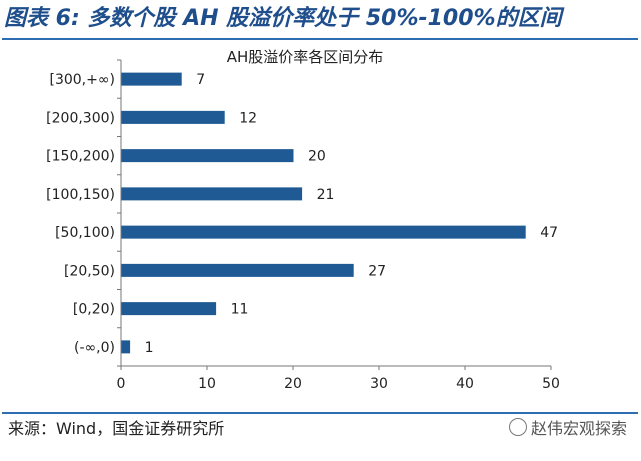 The width and height of the screenshot is (641, 461). I want to click on x-tick-label: 10, so click(207, 384).